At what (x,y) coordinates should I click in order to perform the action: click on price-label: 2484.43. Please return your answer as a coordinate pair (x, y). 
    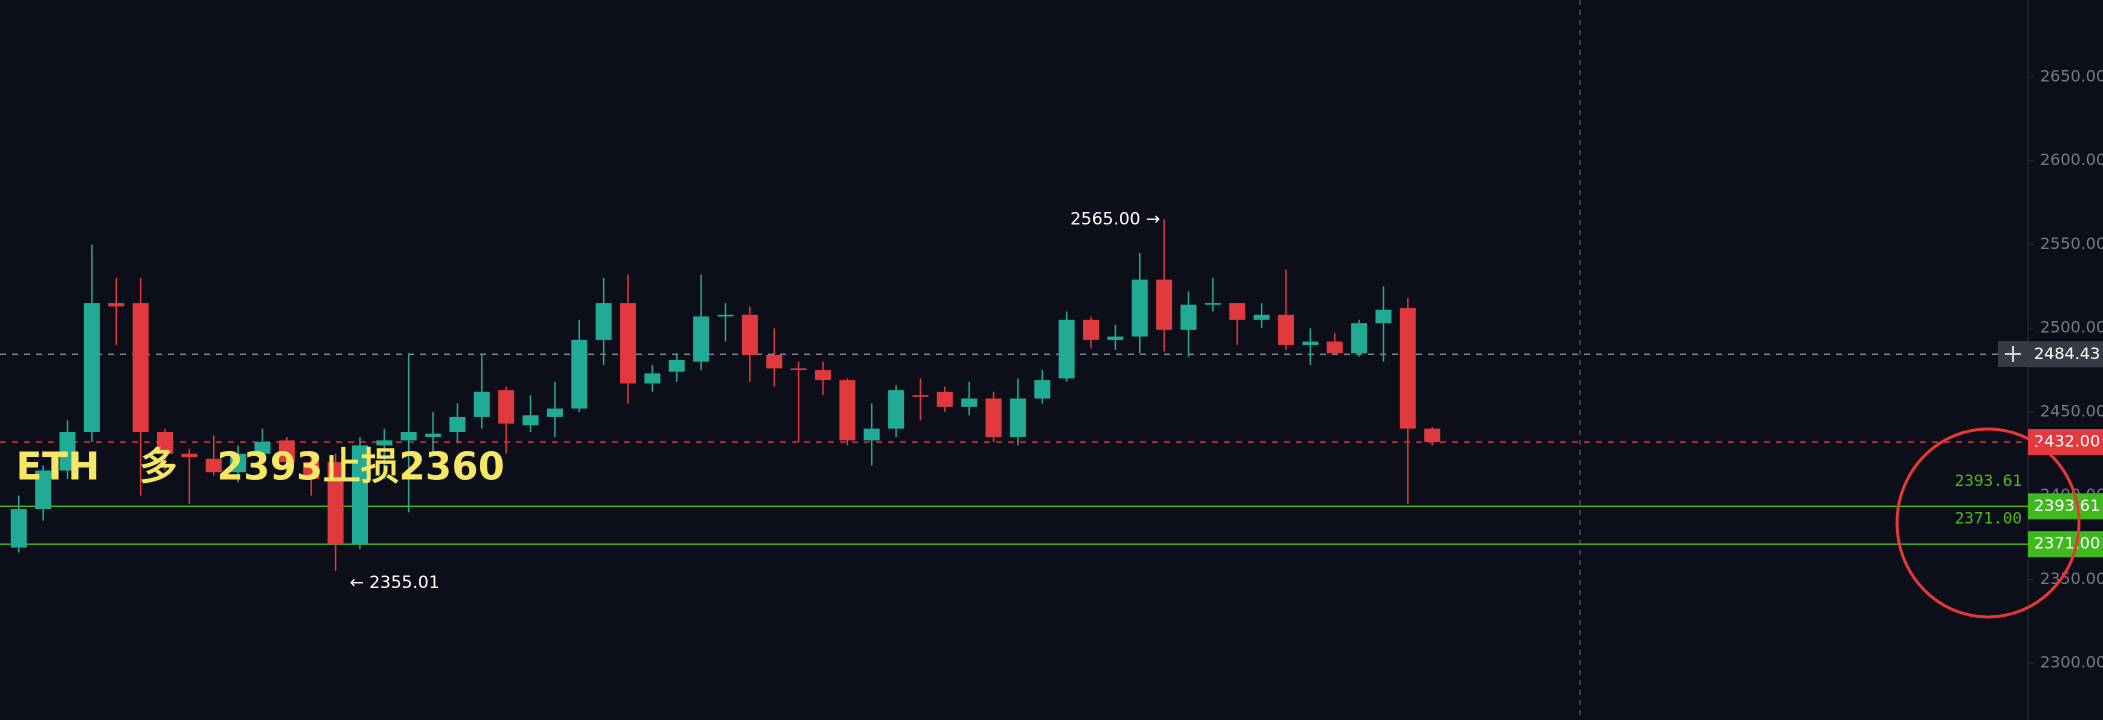
    Looking at the image, I should click on (2067, 353).